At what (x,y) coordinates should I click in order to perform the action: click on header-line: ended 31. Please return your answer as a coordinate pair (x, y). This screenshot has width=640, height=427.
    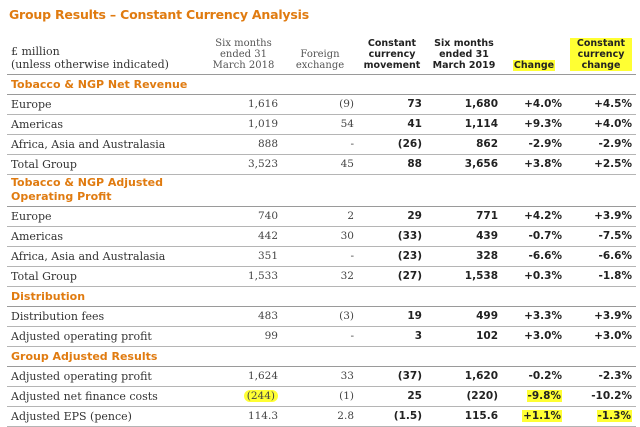
    Looking at the image, I should click on (243, 54).